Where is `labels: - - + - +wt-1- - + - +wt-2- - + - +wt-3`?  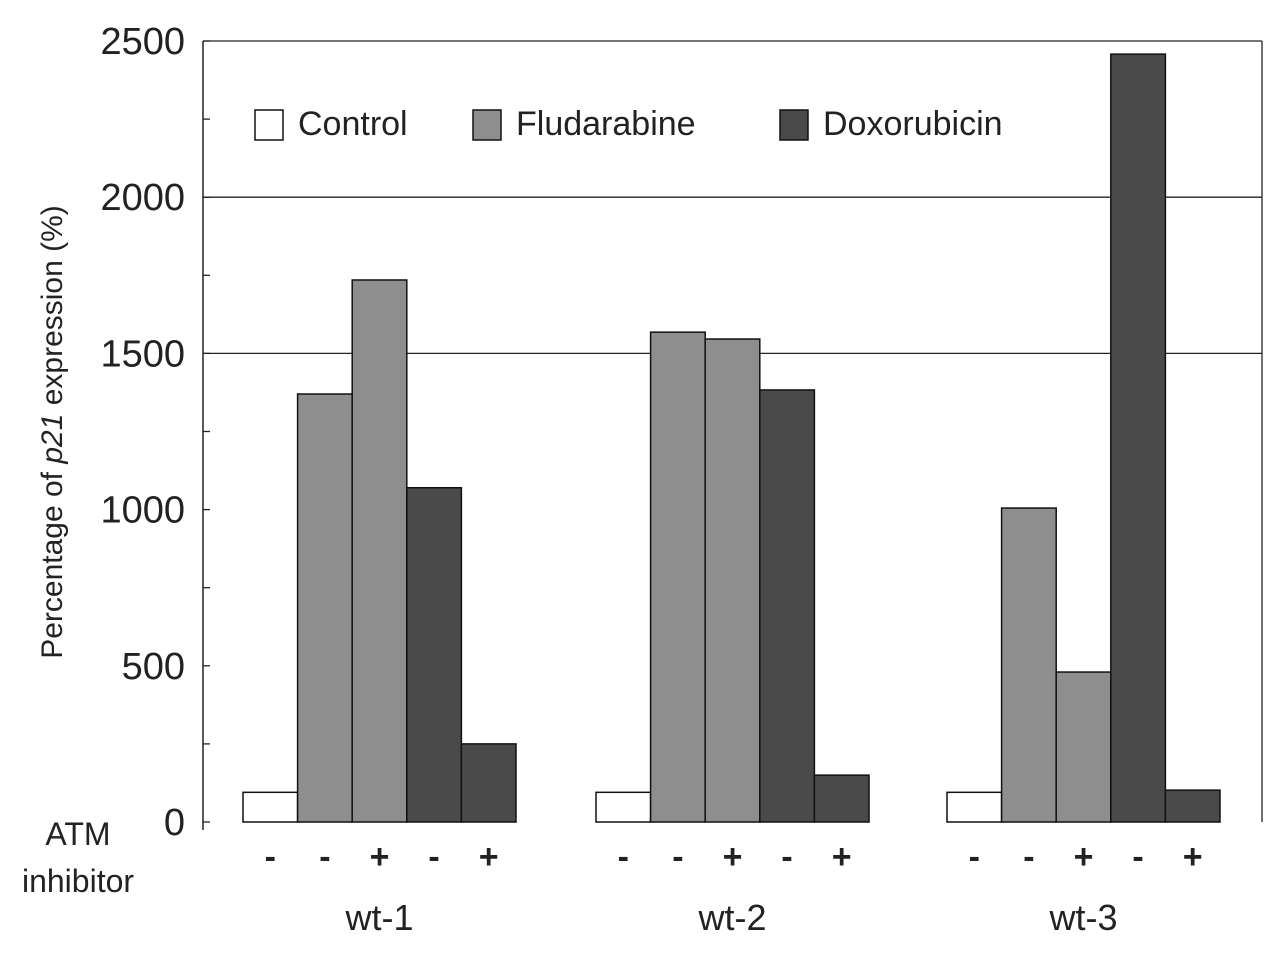 labels: - - + - +wt-1- - + - +wt-2- - + - +wt-3 is located at coordinates (734, 888).